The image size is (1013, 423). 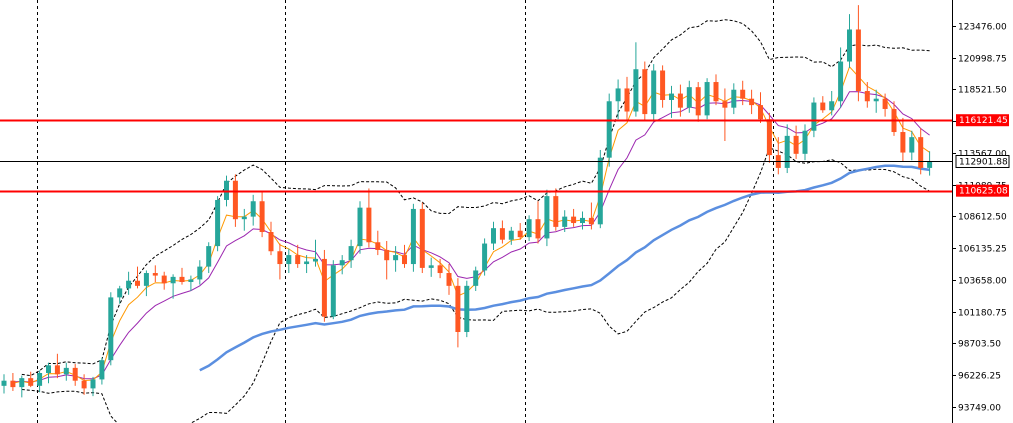 I want to click on y-tick-label: 101180.75, so click(x=982, y=314).